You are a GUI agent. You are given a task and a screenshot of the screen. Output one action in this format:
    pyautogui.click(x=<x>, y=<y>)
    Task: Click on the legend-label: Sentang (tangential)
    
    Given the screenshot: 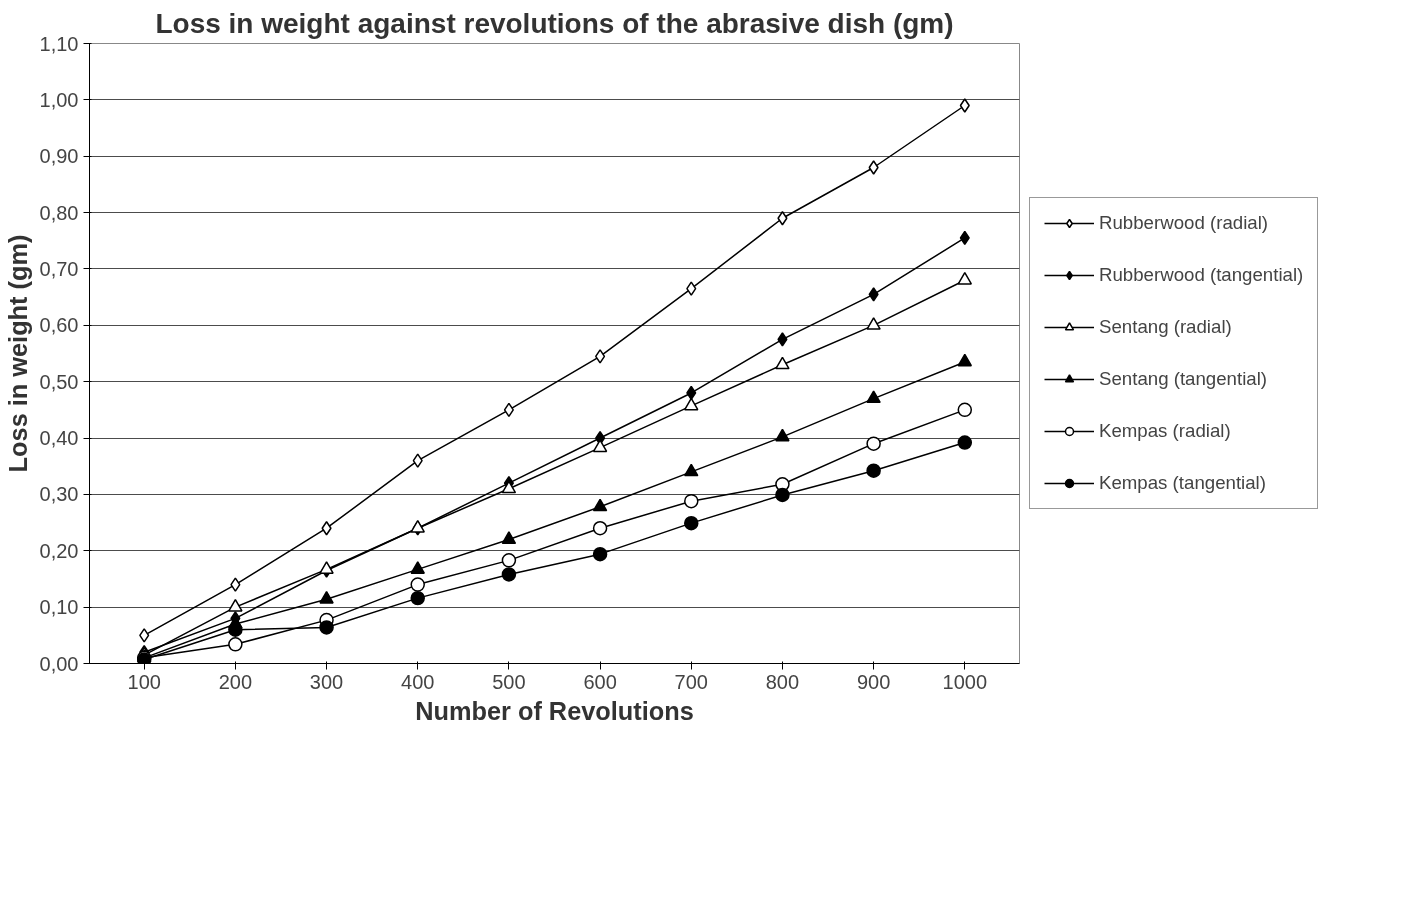 What is the action you would take?
    pyautogui.click(x=1183, y=379)
    